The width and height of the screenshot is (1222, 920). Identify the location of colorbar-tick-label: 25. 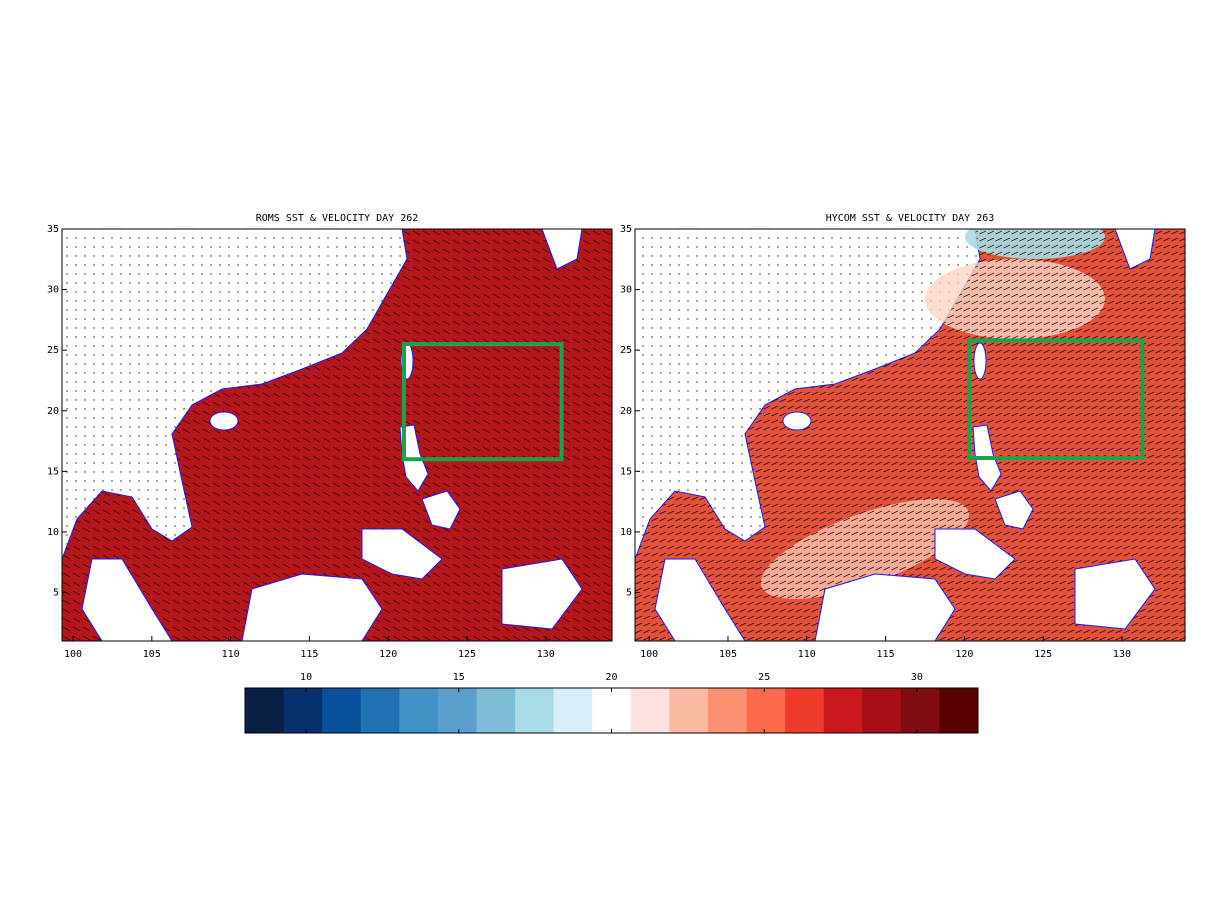
(764, 677).